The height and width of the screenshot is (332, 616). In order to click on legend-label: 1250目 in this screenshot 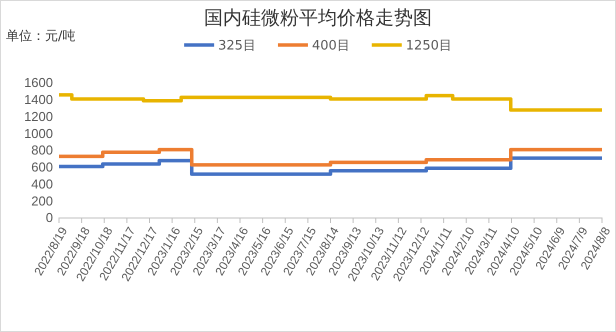, I will do `click(429, 46)`.